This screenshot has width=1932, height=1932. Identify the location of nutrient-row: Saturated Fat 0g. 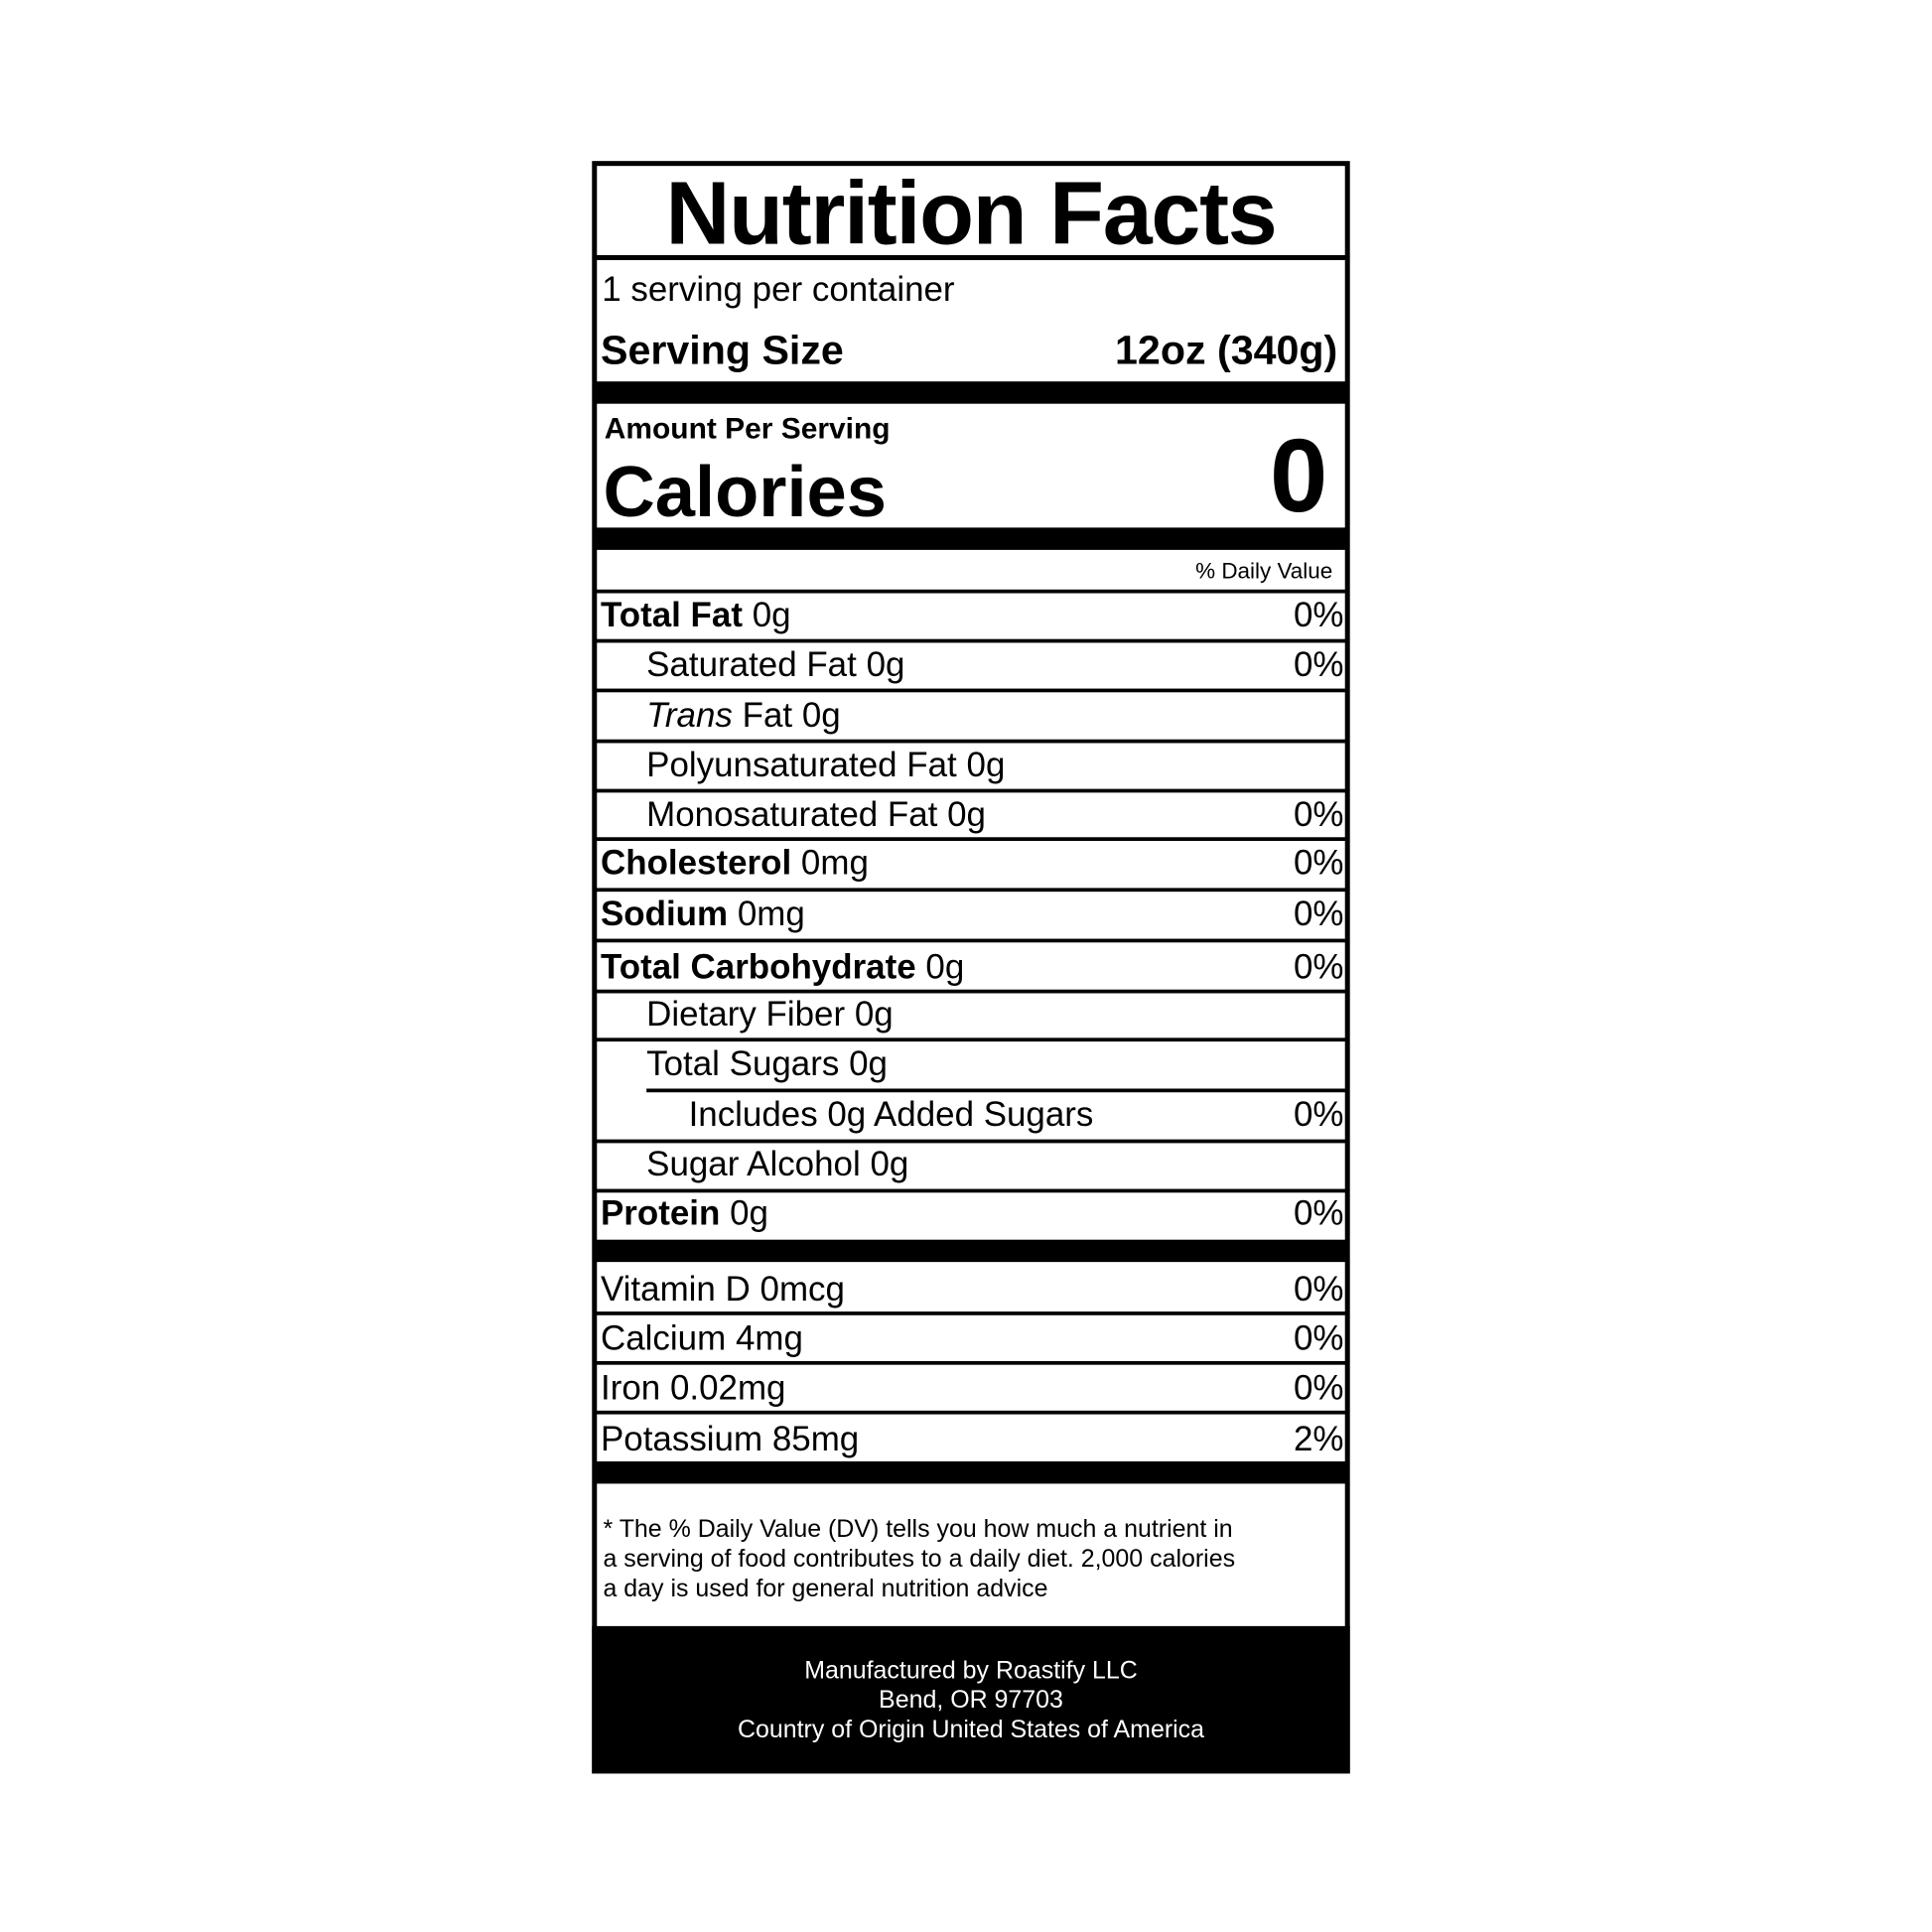
(775, 664).